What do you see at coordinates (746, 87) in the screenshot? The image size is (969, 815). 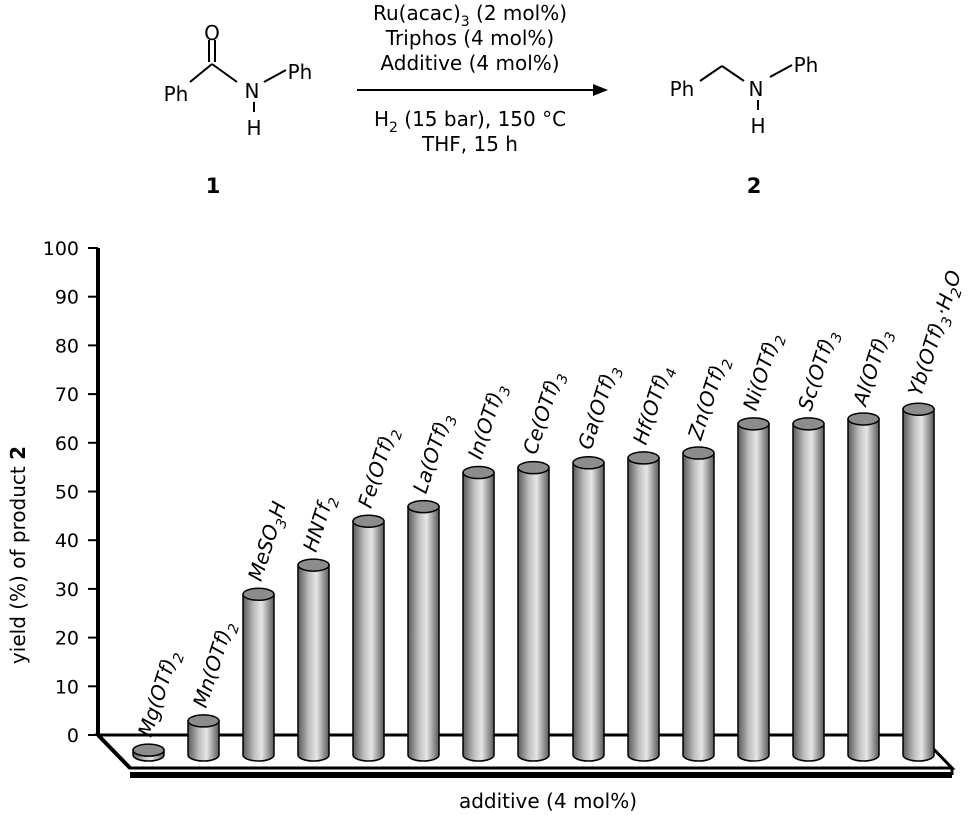 I see `product-structure` at bounding box center [746, 87].